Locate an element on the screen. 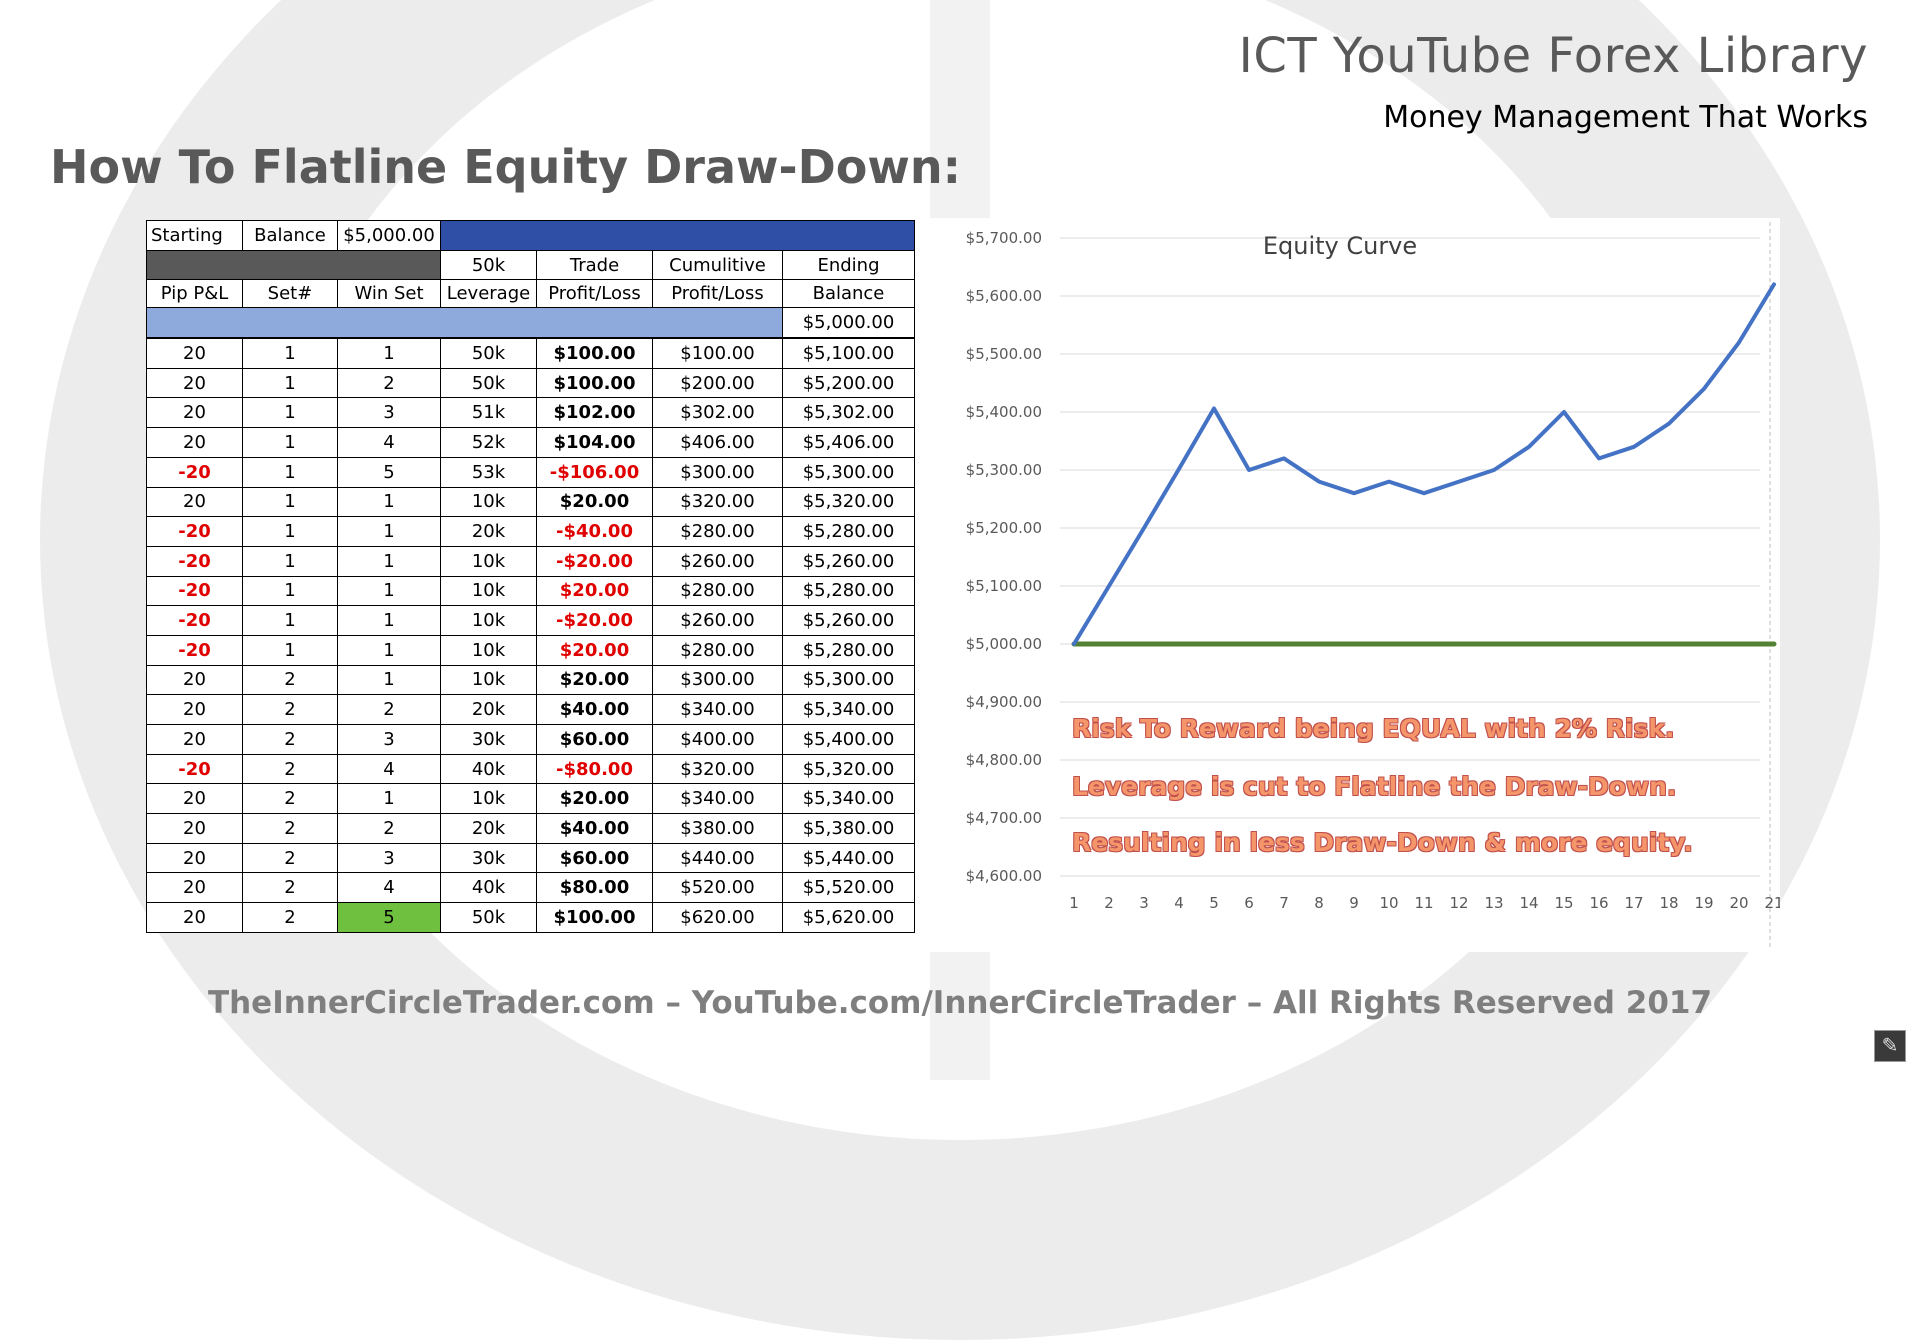 The image size is (1920, 1340). cumulative-pl-cell: $320.00 is located at coordinates (717, 769).